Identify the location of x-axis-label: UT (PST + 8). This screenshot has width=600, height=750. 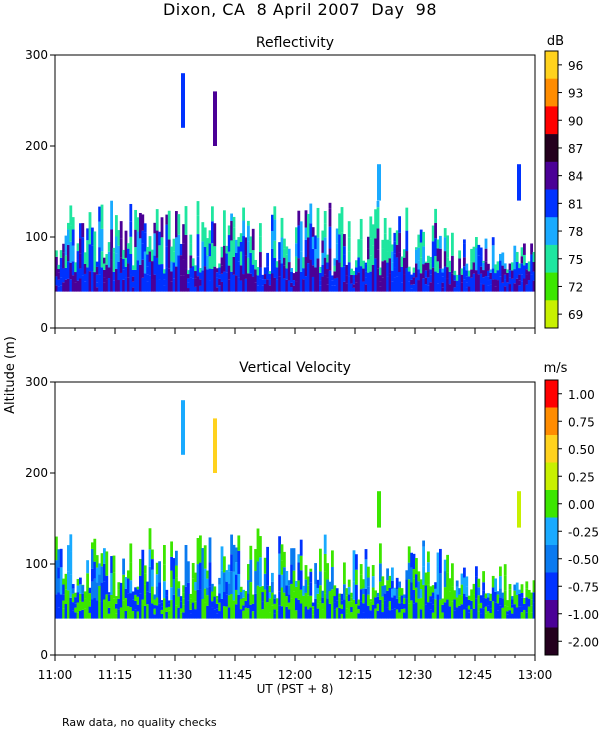
(295, 689).